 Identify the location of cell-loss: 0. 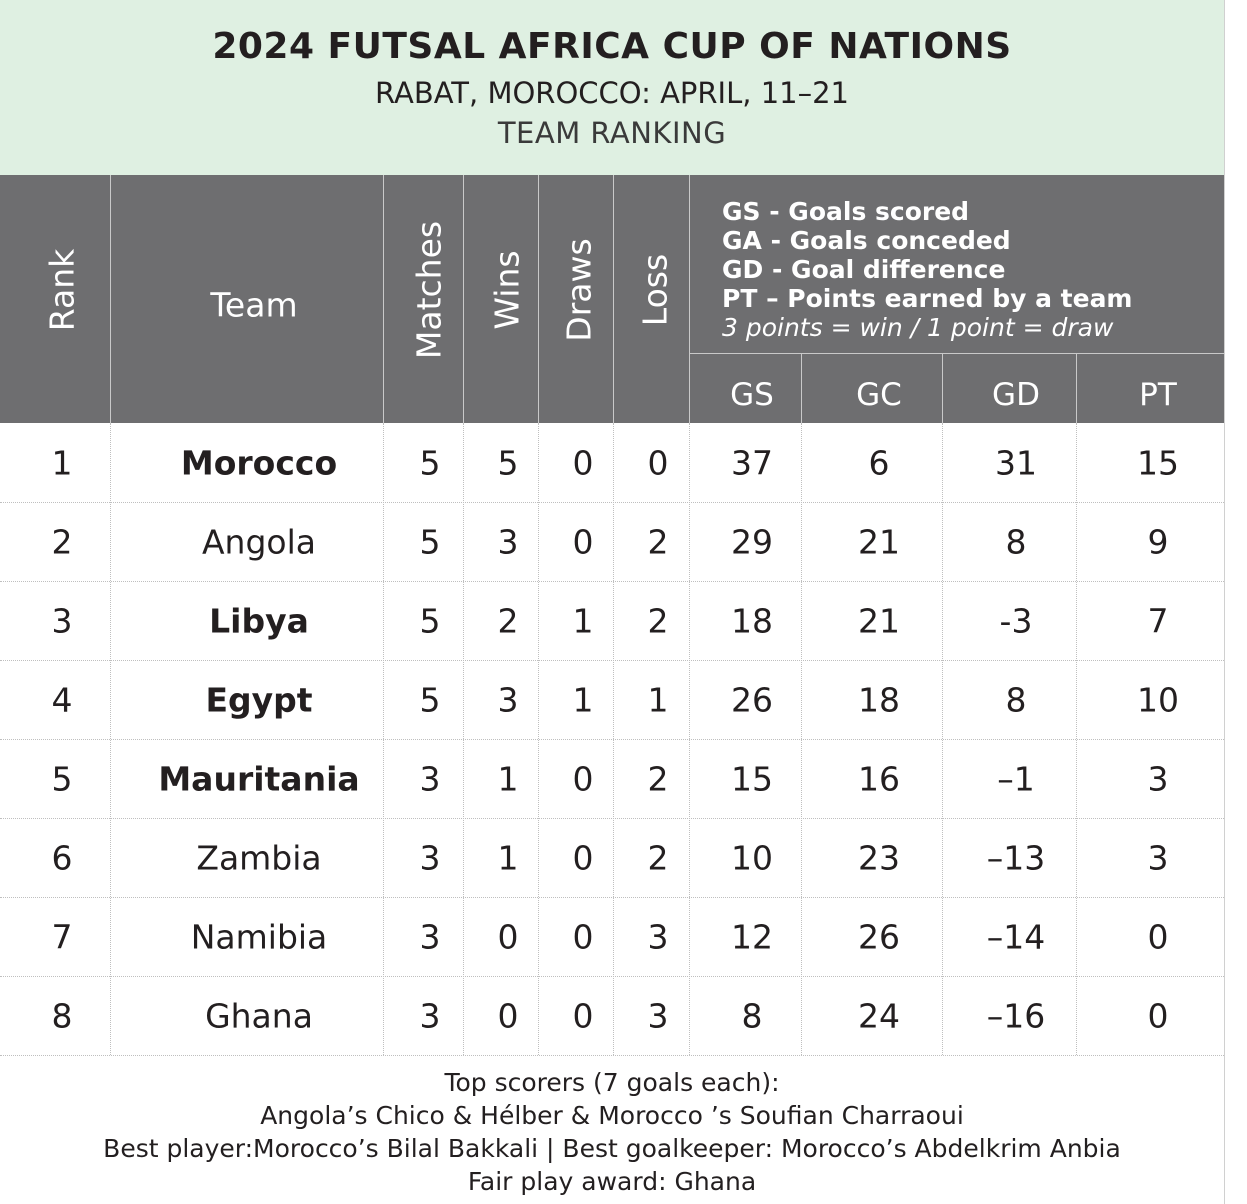
(658, 462).